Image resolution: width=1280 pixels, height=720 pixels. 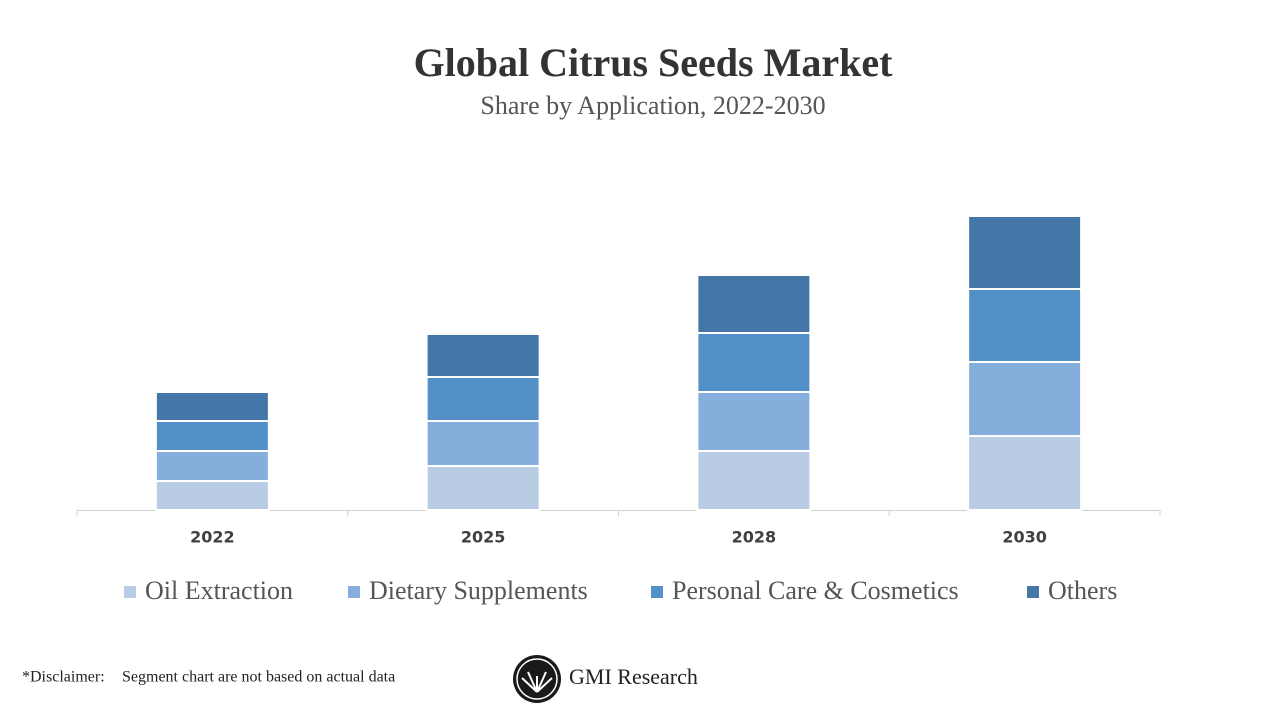 What do you see at coordinates (652, 105) in the screenshot?
I see `chart-subtitle: Share by Application, 2022-2030` at bounding box center [652, 105].